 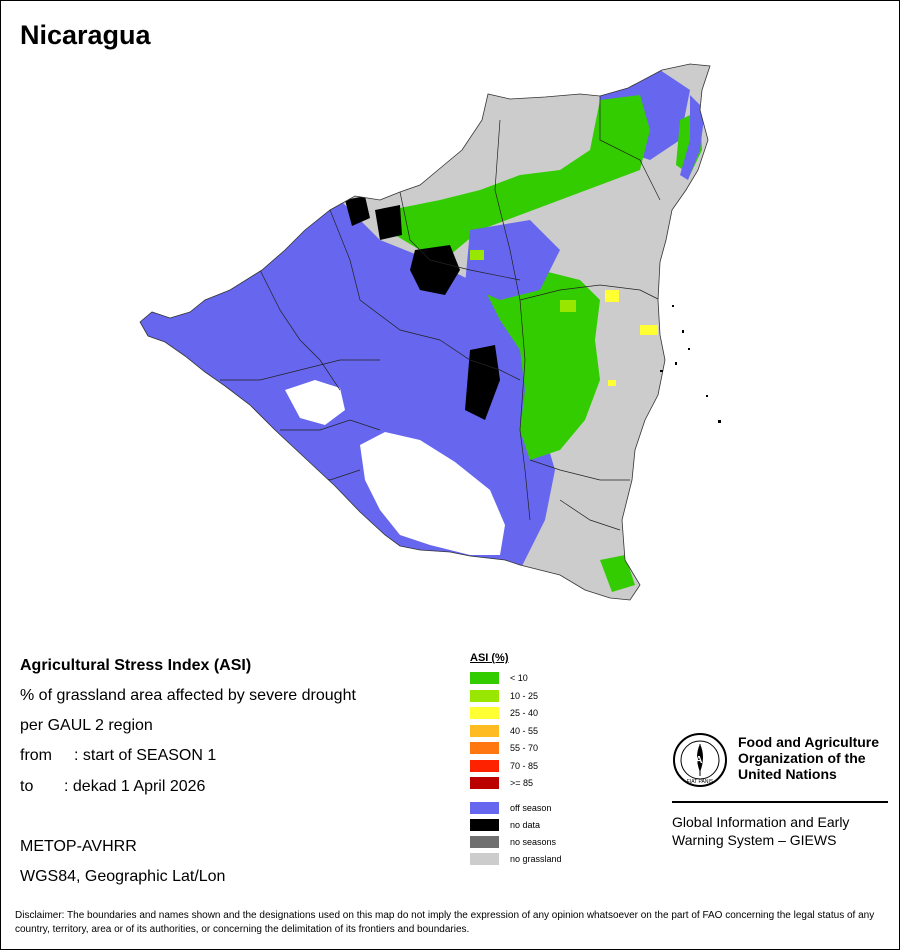 I want to click on legend-class-item: 25 - 40, so click(x=504, y=713).